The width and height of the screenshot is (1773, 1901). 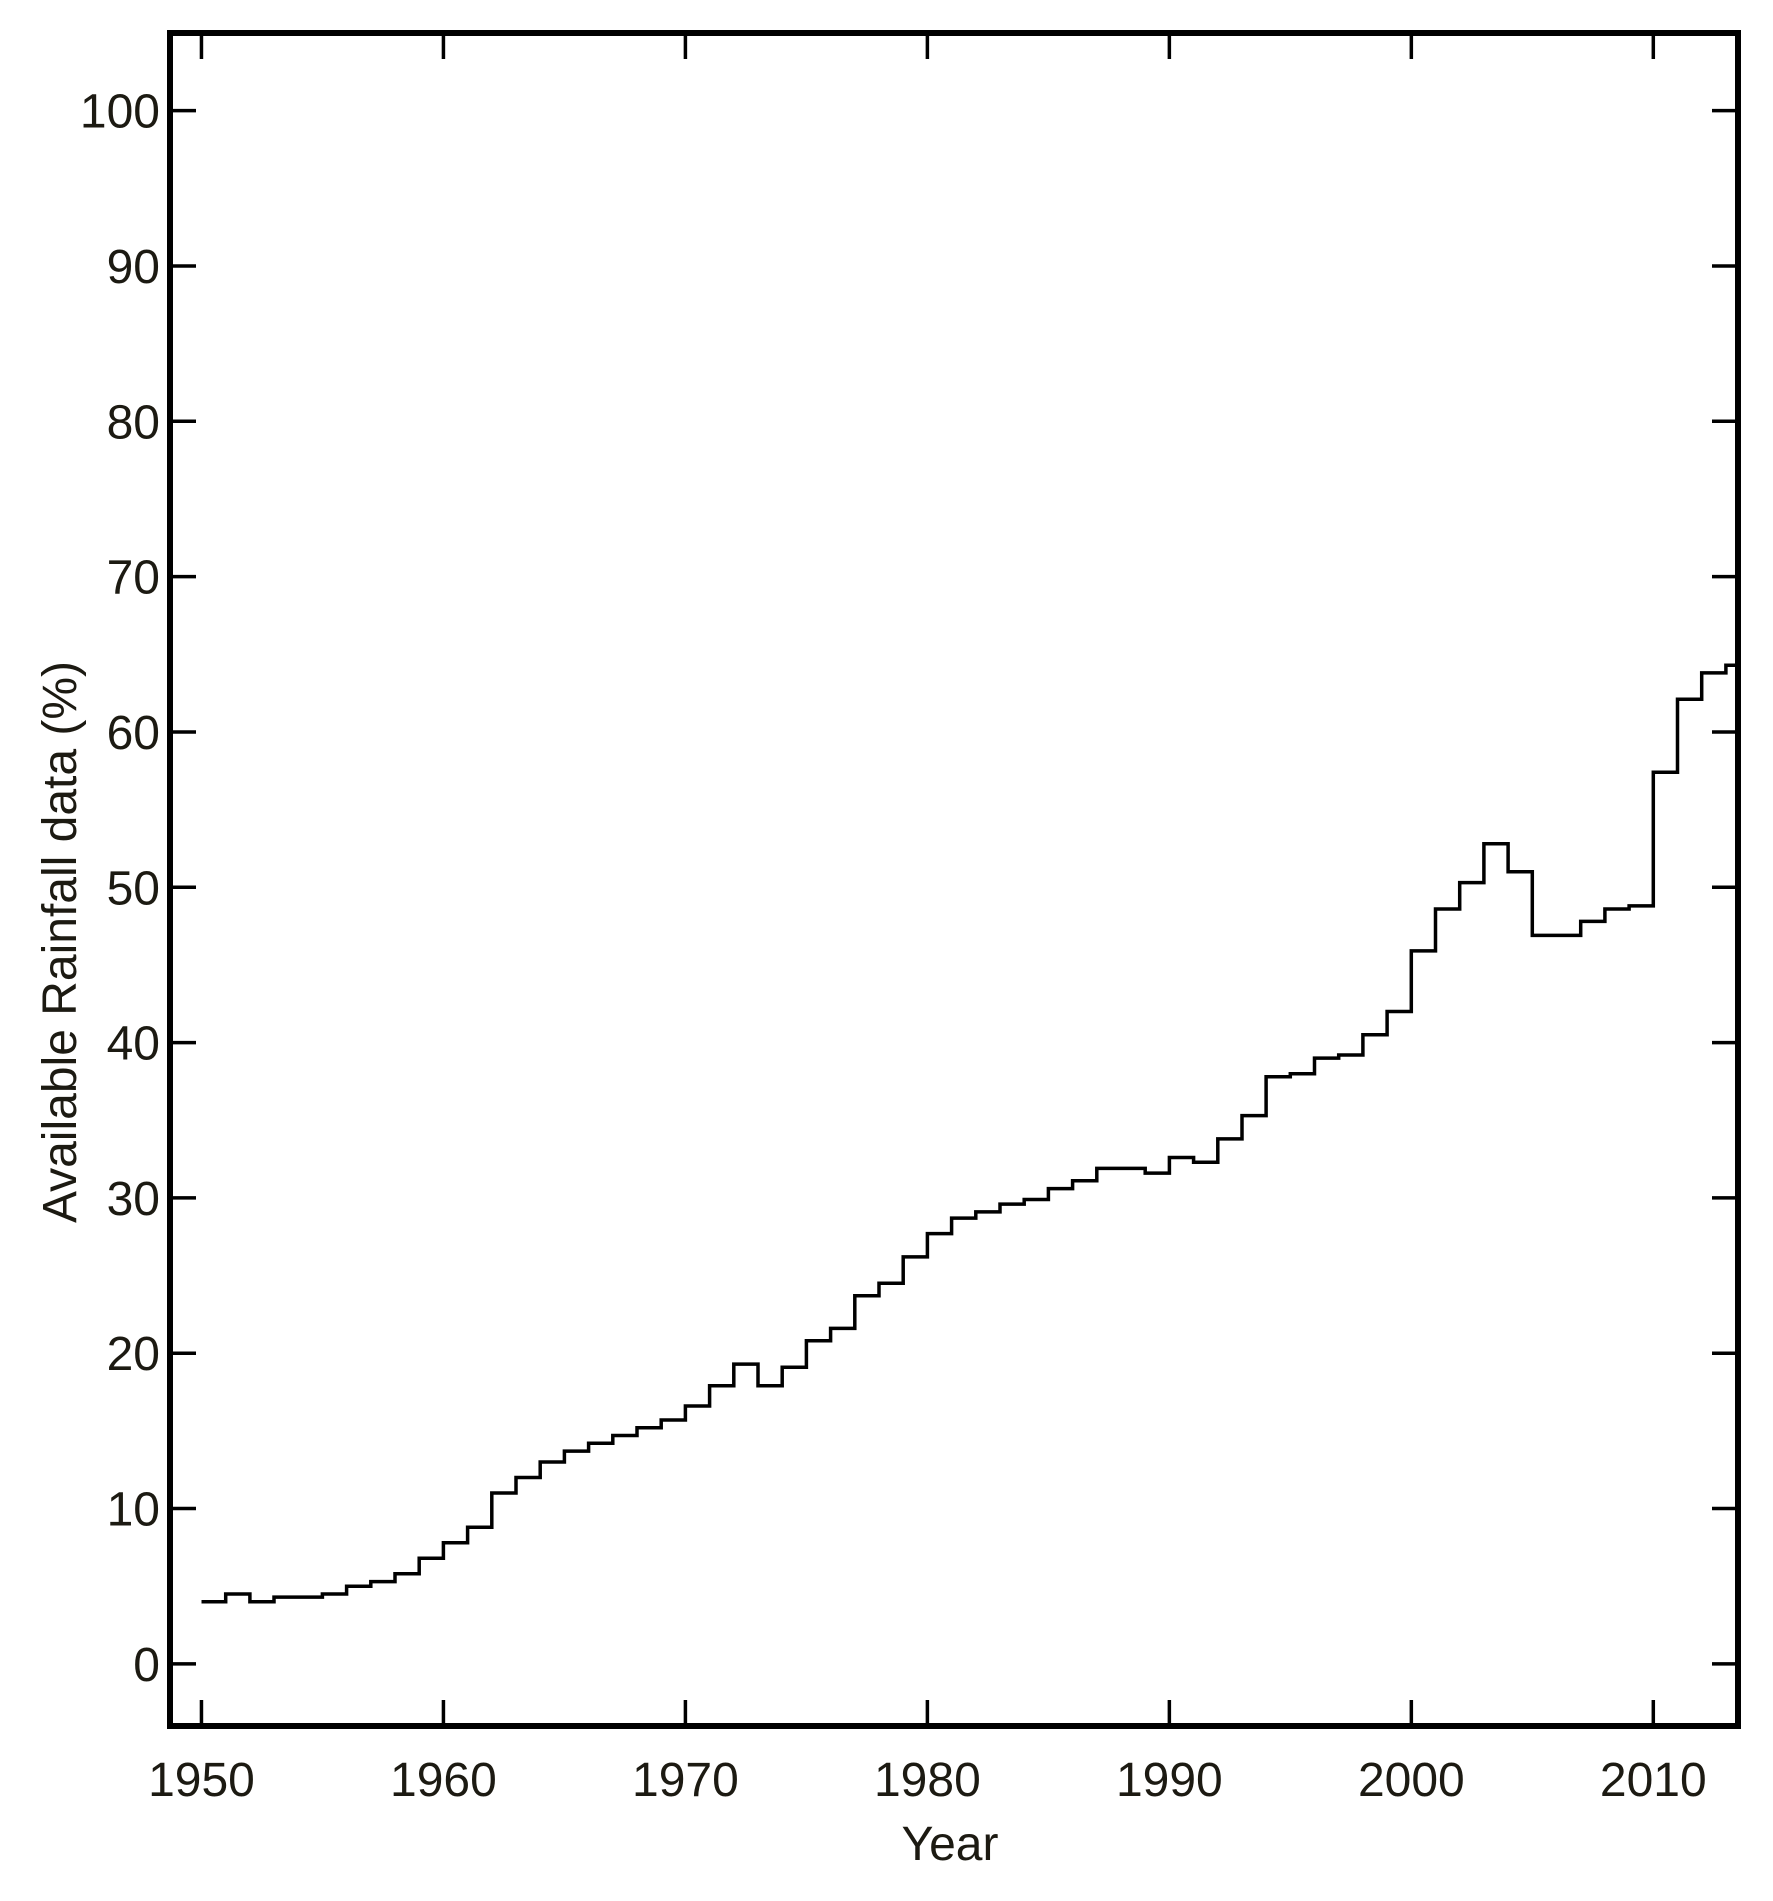 What do you see at coordinates (146, 1665) in the screenshot?
I see `y-tick-label: 0` at bounding box center [146, 1665].